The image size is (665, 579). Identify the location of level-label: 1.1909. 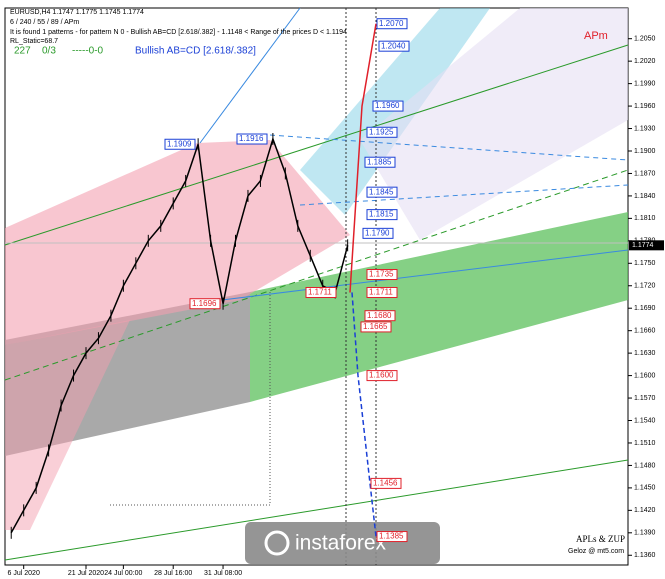
(179, 143).